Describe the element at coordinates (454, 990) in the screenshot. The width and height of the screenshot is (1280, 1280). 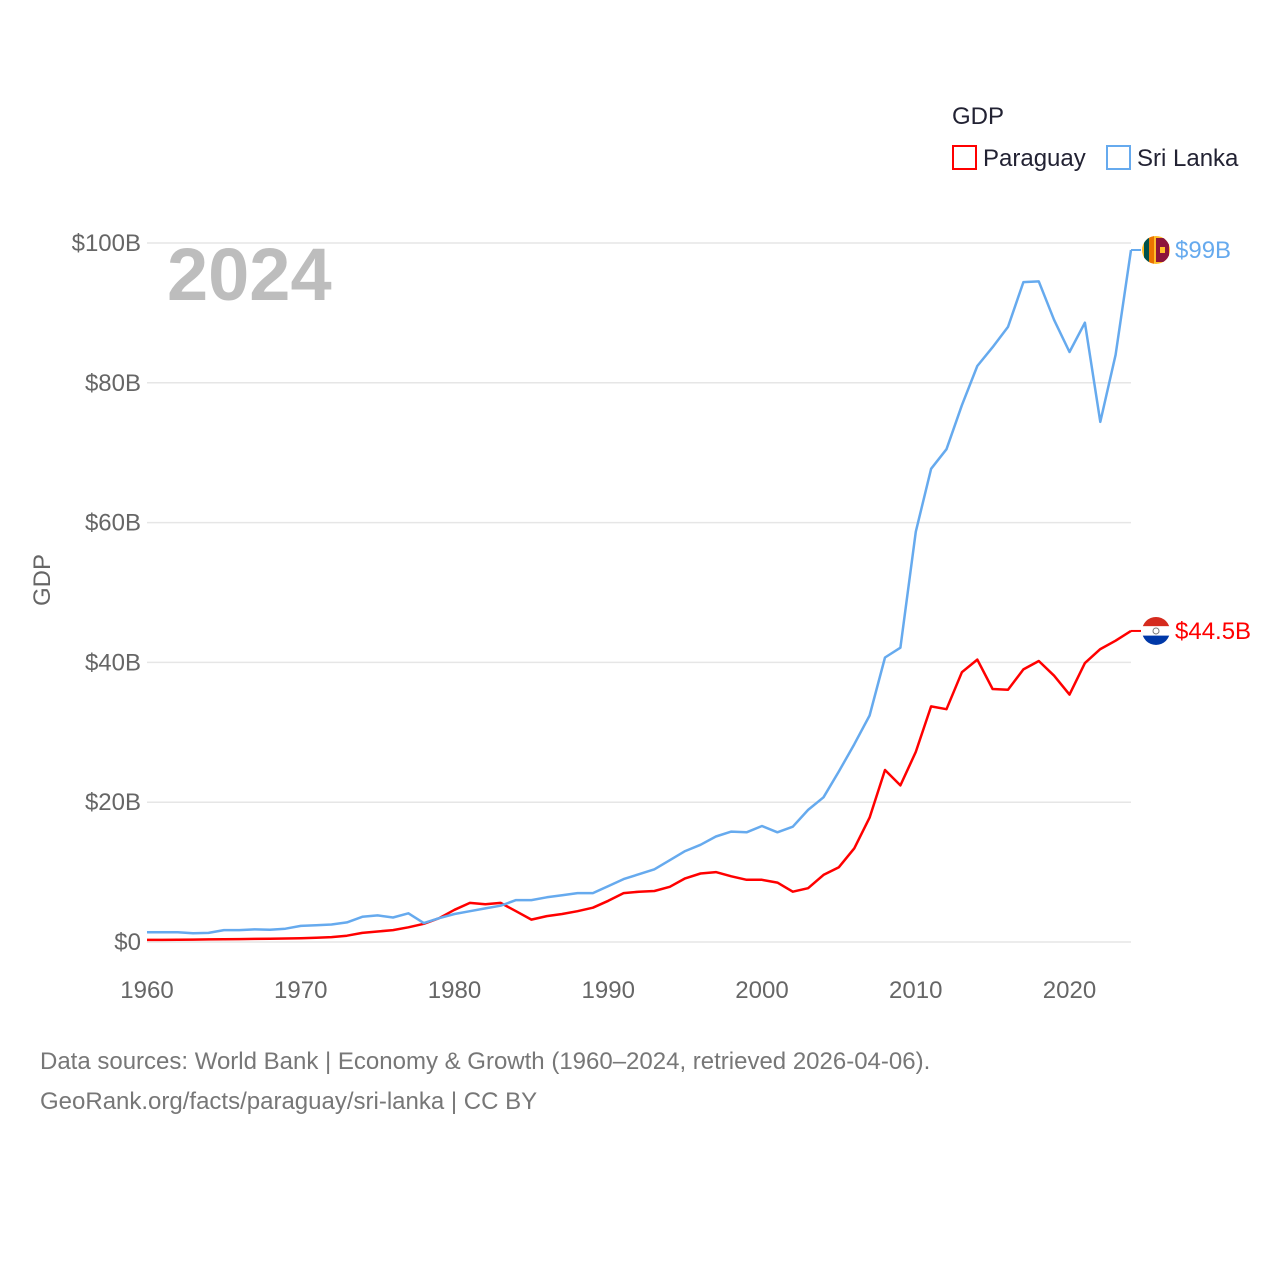
I see `x-tick-label: 1980` at that location.